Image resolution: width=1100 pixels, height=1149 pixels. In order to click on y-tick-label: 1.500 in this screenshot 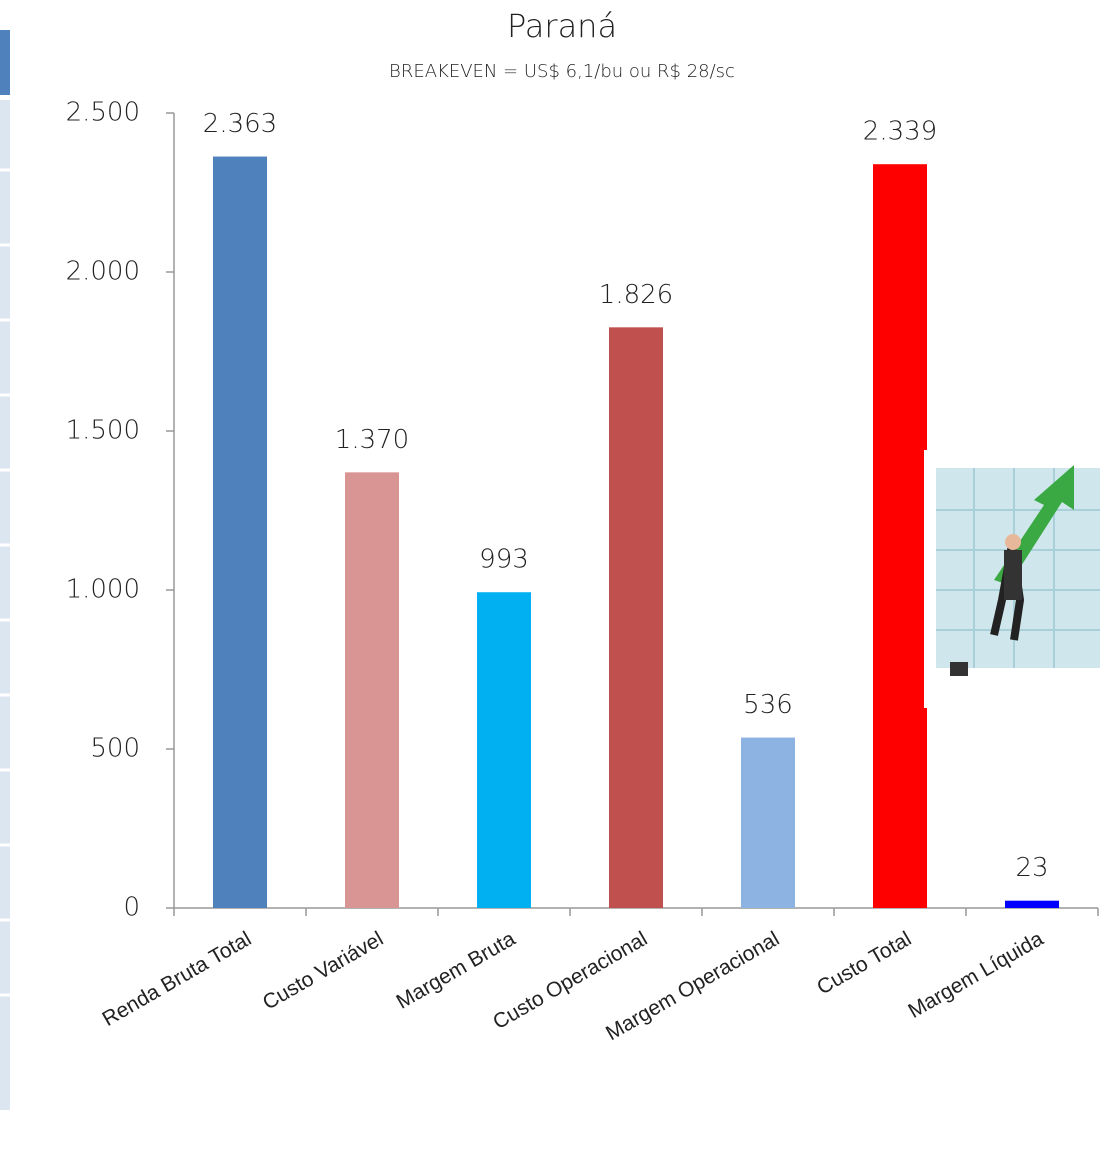, I will do `click(103, 431)`.